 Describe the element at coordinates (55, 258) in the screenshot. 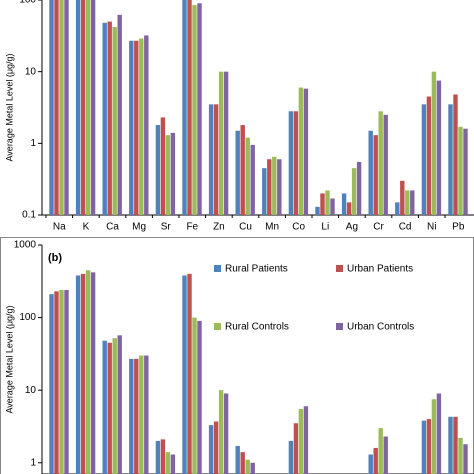

I see `panel-label: (b)` at that location.